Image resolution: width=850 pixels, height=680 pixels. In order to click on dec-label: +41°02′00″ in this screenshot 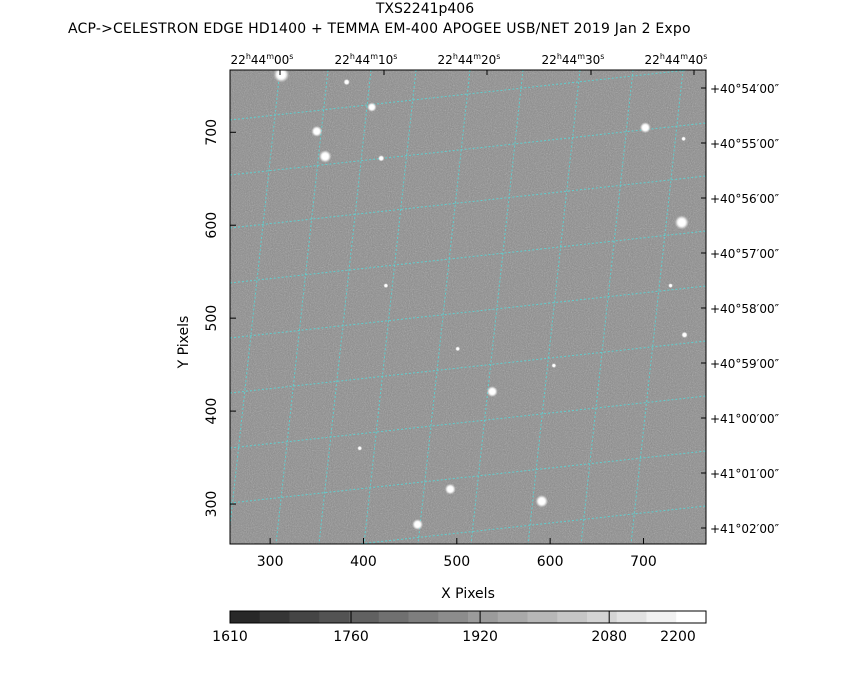, I will do `click(745, 529)`.